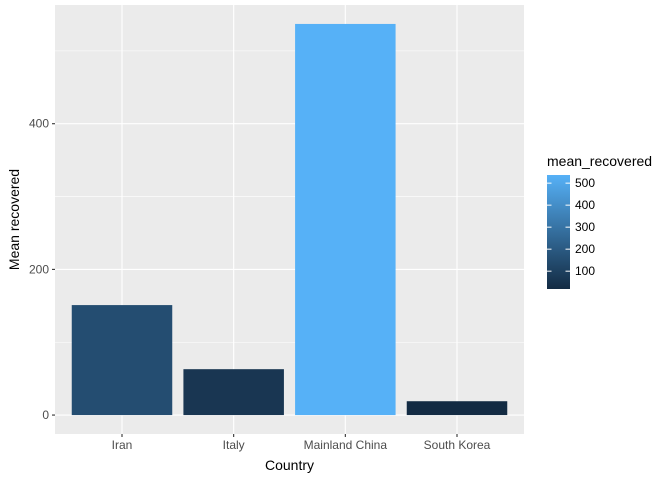  What do you see at coordinates (599, 221) in the screenshot?
I see `legend: mean_recovered 500 400 300 200 100` at bounding box center [599, 221].